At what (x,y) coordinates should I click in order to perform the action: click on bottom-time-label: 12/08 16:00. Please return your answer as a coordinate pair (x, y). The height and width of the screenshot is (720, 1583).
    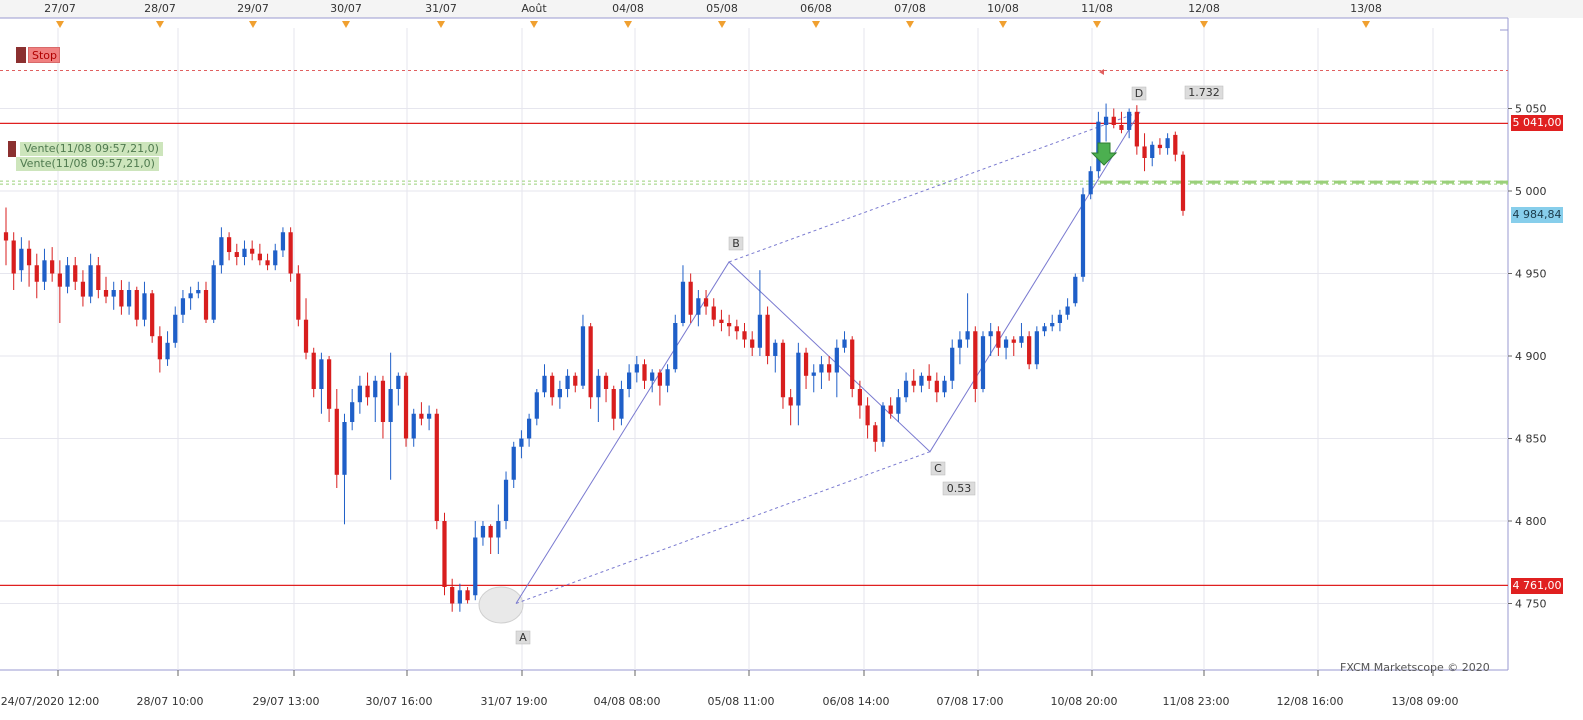
    Looking at the image, I should click on (1310, 701).